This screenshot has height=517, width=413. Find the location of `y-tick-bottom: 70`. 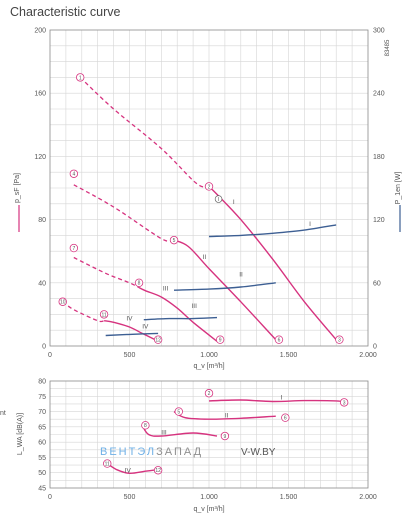

y-tick-bottom: 70 is located at coordinates (42, 412).